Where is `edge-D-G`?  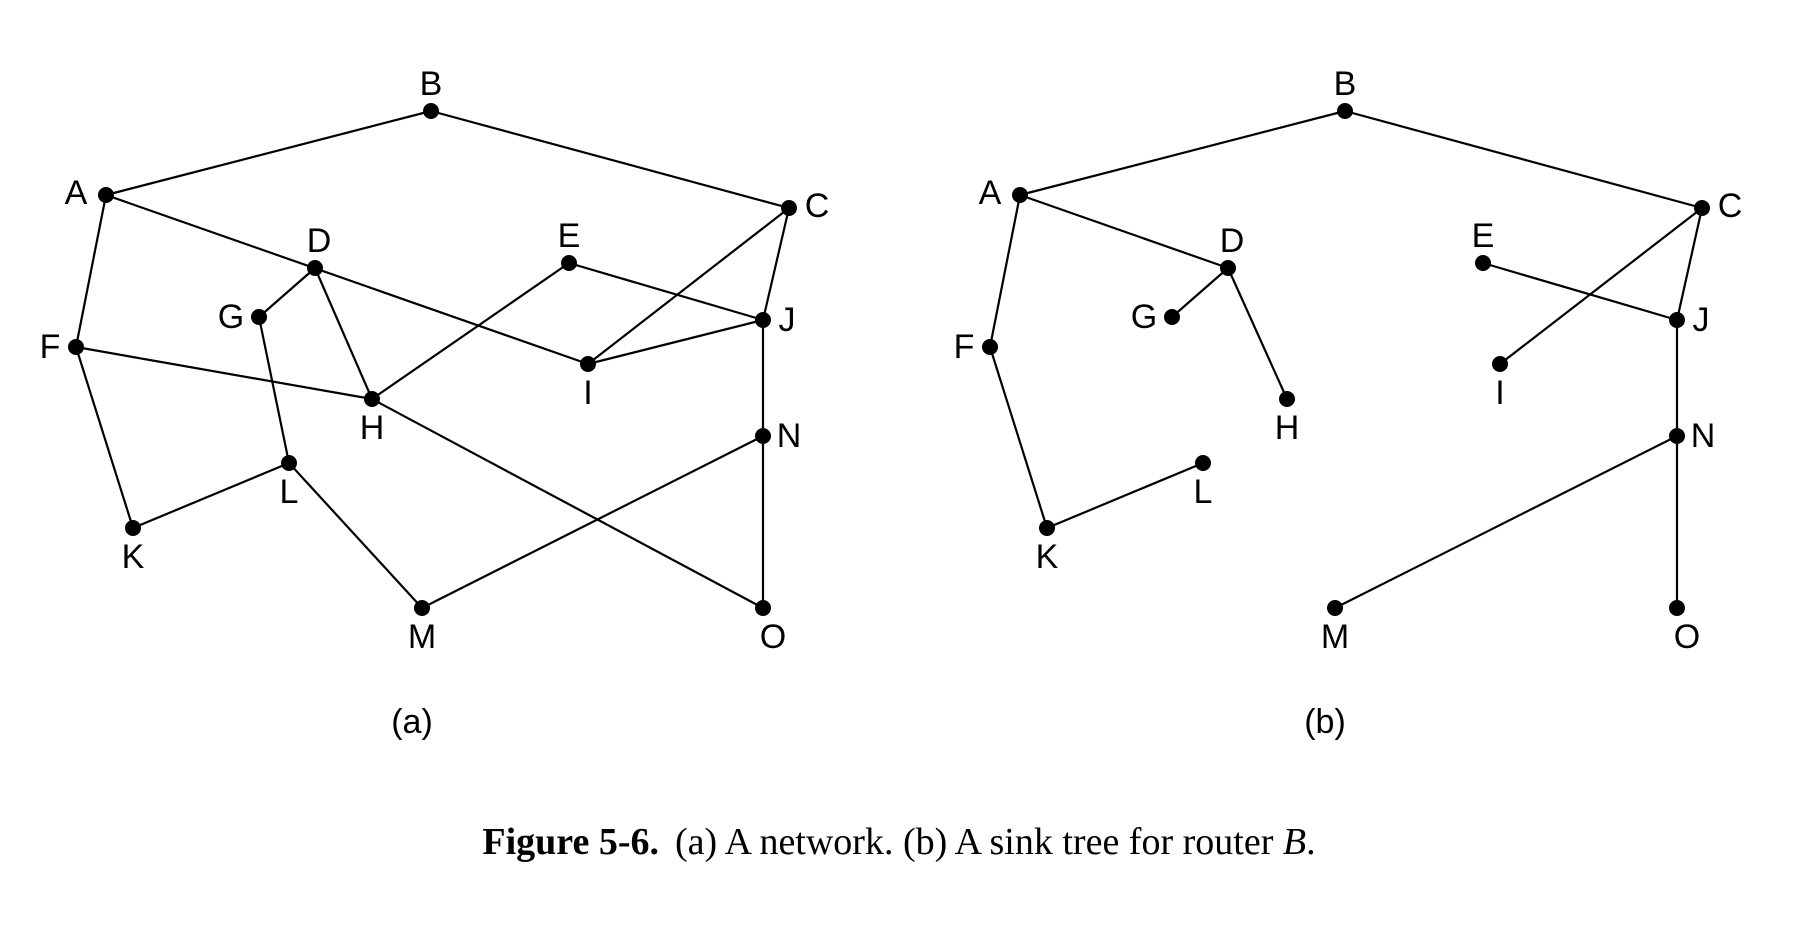 edge-D-G is located at coordinates (1200, 292).